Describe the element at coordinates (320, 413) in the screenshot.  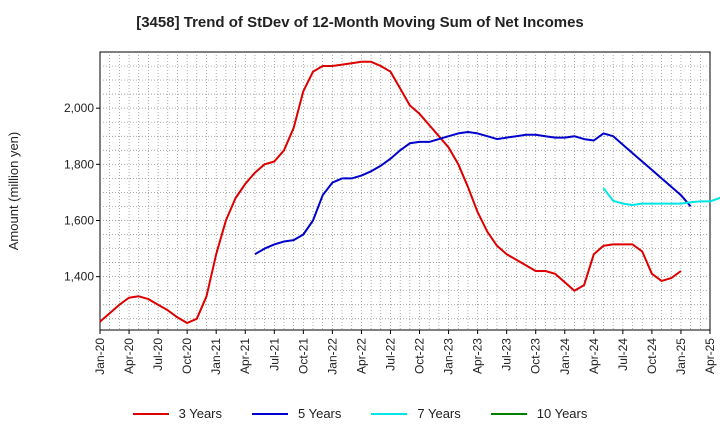
I see `legend-label: 5 Years` at that location.